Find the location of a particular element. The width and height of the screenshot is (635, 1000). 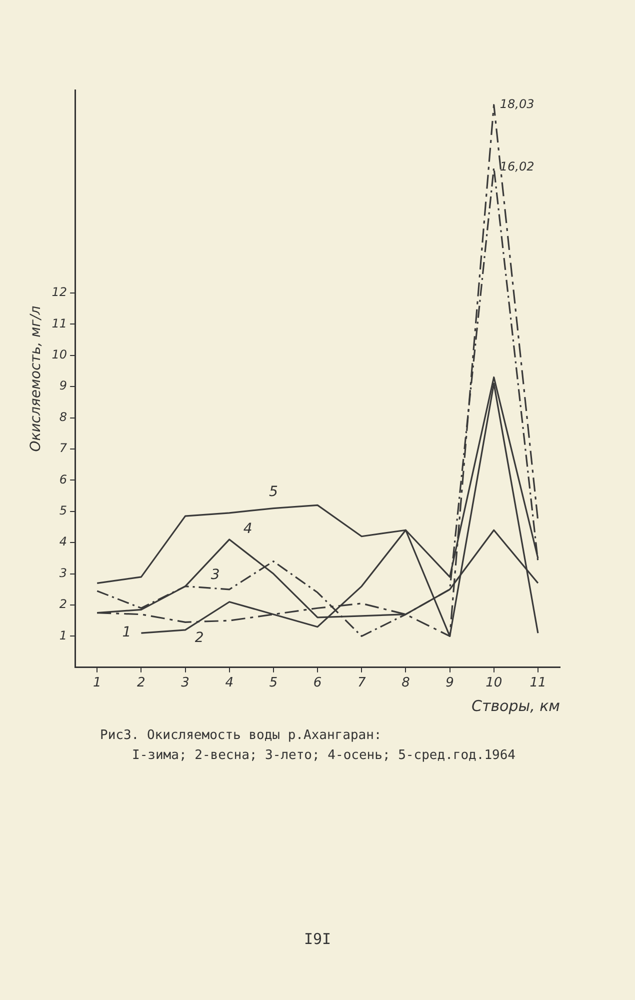

series-label: 3 is located at coordinates (215, 575).